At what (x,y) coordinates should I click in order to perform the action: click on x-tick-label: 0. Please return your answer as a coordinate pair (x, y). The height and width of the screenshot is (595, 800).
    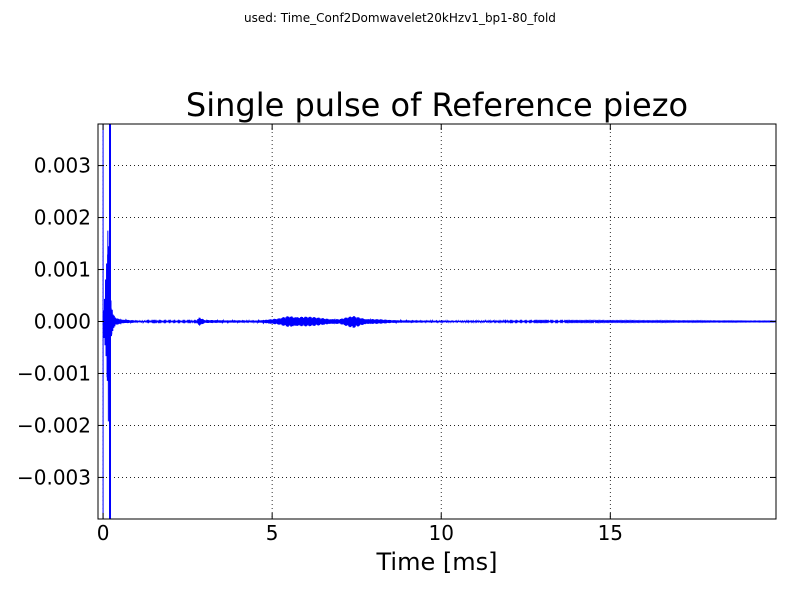
    Looking at the image, I should click on (103, 533).